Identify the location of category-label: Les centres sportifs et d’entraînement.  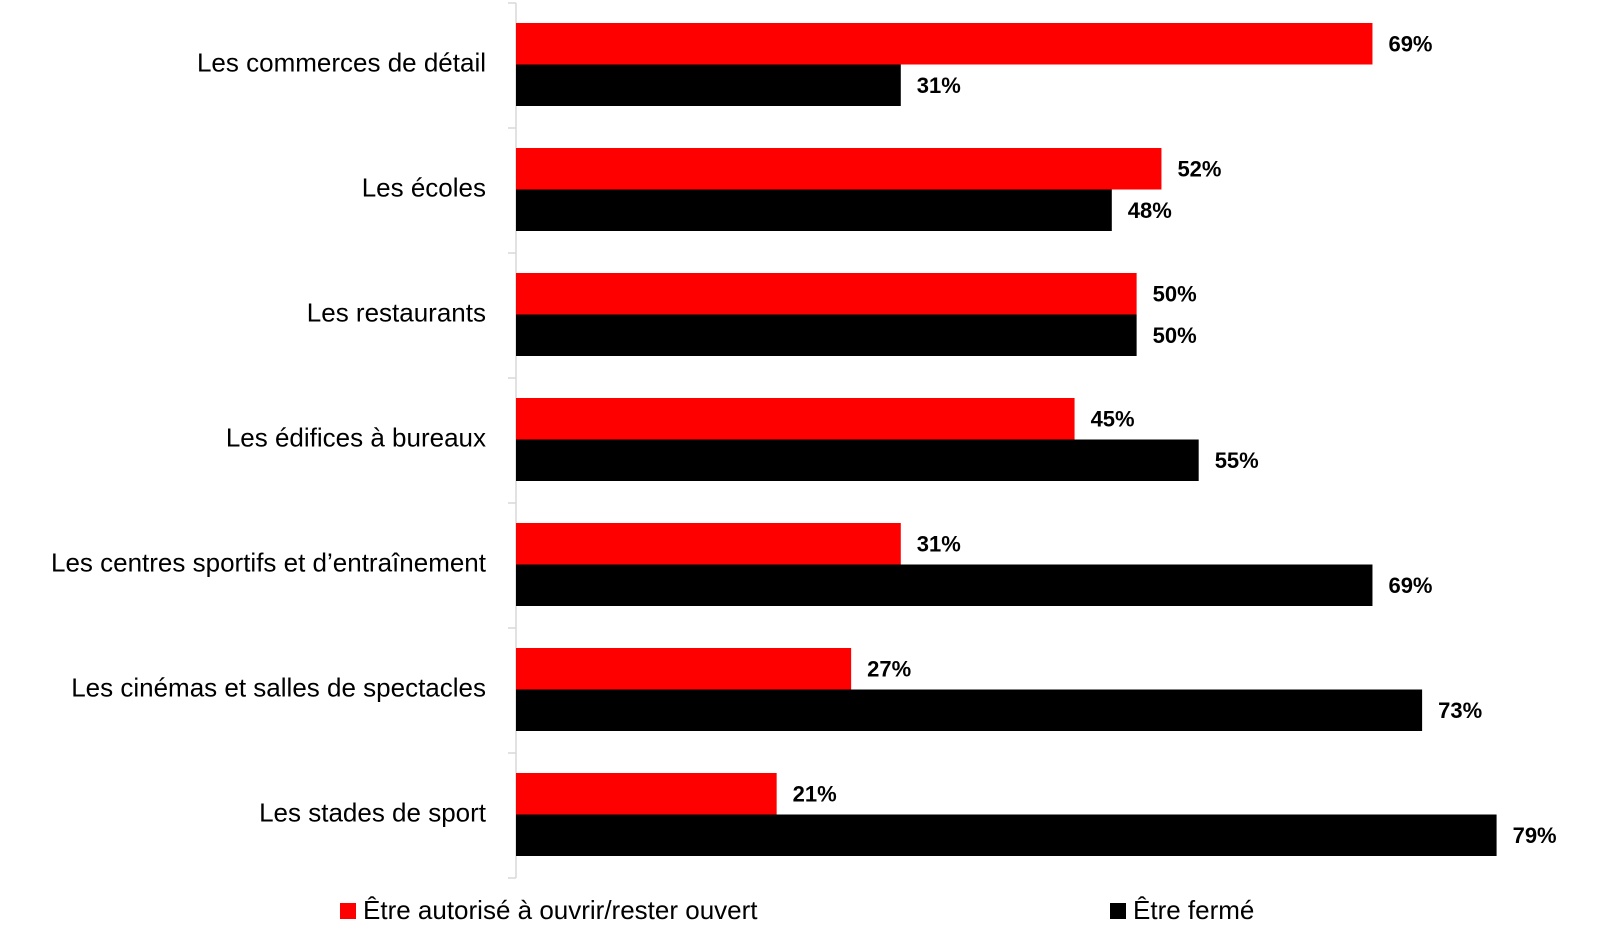
(269, 562).